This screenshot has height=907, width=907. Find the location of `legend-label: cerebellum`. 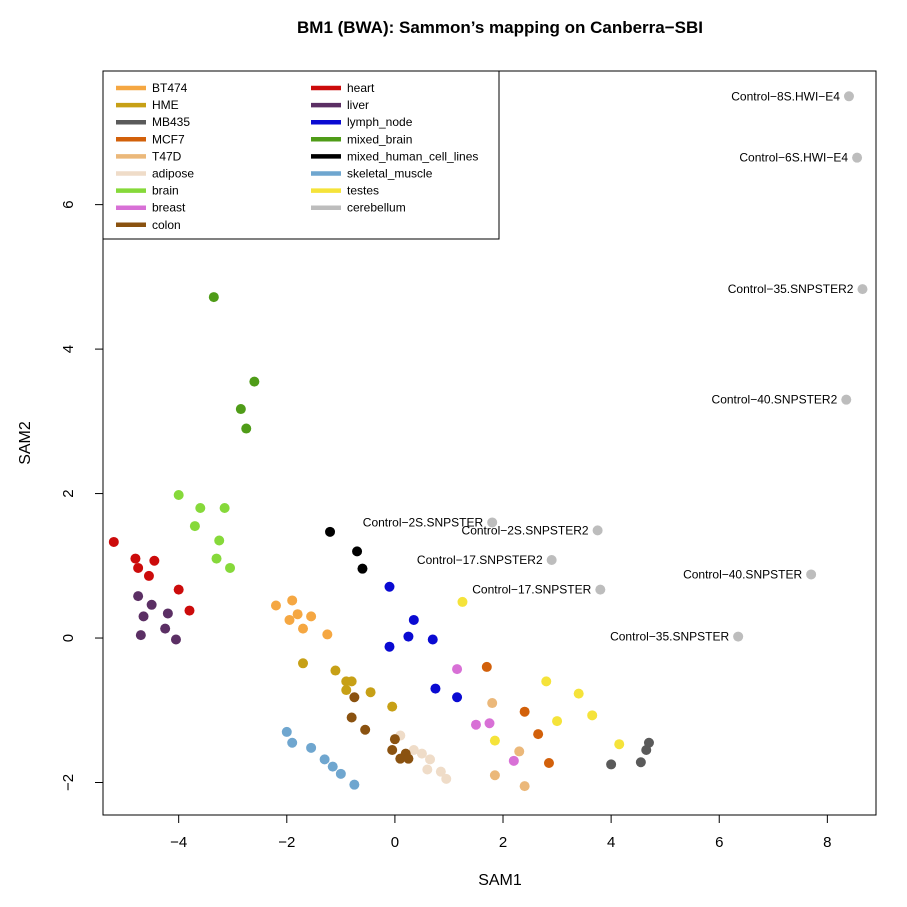

legend-label: cerebellum is located at coordinates (376, 208).